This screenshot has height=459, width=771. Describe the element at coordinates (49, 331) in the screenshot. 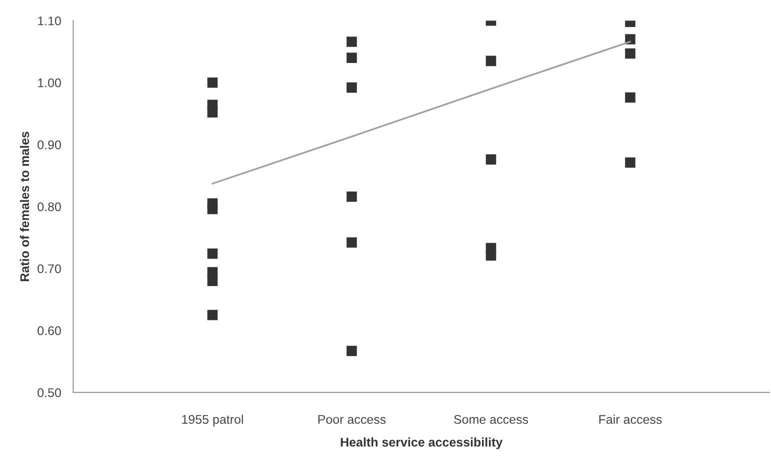

I see `y-tick-label: 0.60` at that location.